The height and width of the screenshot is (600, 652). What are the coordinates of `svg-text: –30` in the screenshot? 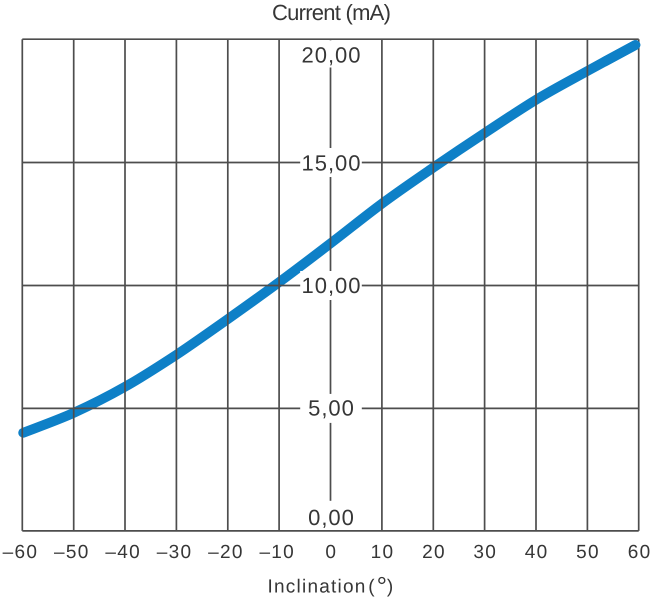 It's located at (175, 552).